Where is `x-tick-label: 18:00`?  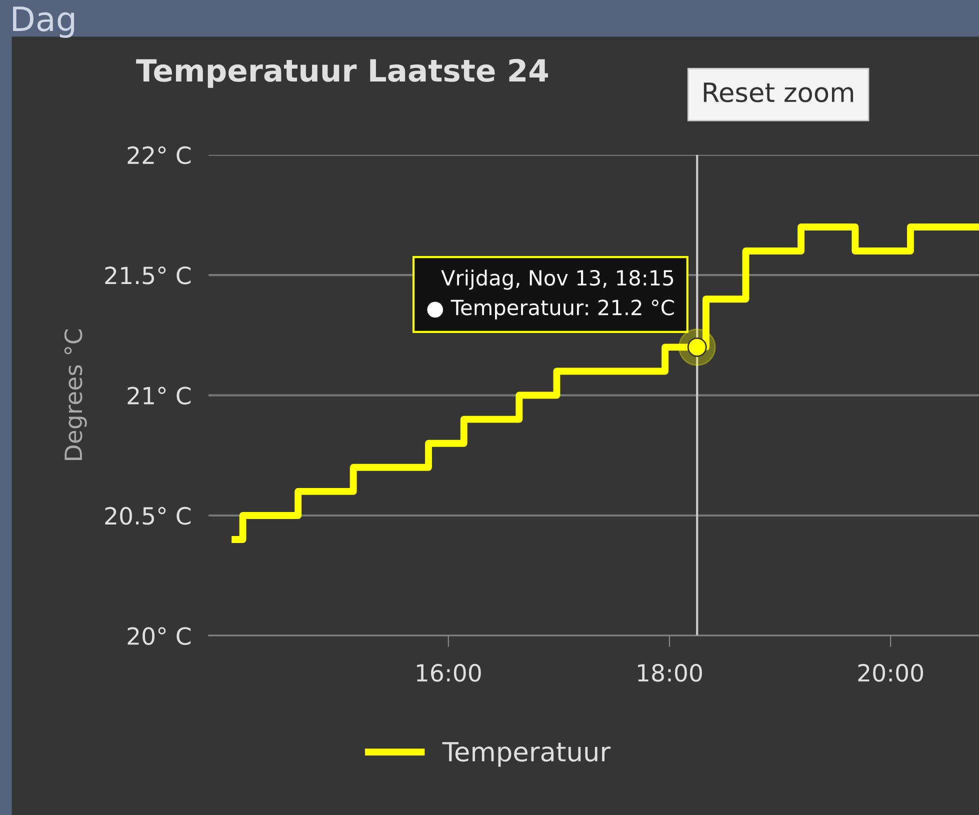 x-tick-label: 18:00 is located at coordinates (670, 673).